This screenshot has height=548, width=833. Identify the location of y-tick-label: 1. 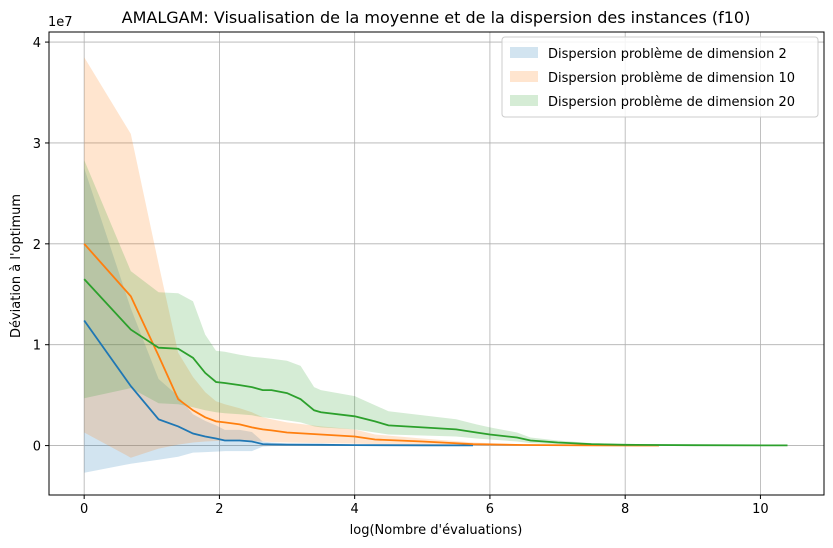
(37, 346).